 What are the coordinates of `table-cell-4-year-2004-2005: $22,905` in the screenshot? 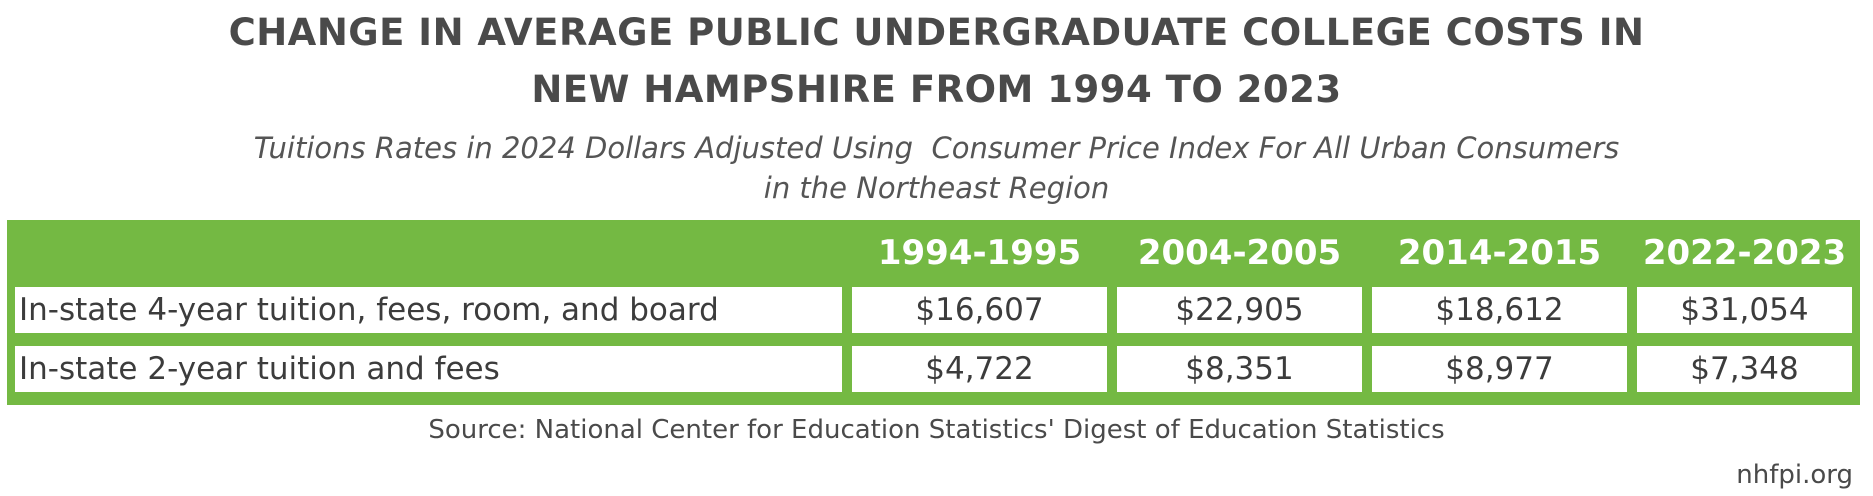 It's located at (1239, 310).